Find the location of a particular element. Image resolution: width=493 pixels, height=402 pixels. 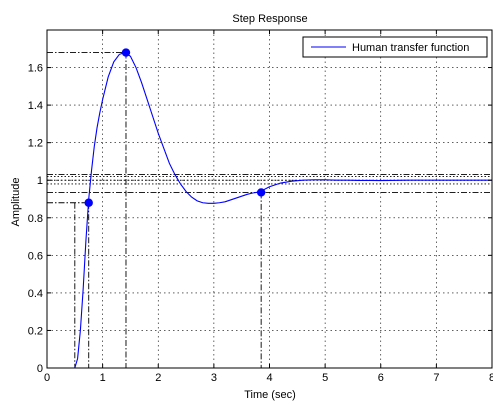

y-axis-label: Amplitude is located at coordinates (16, 202).